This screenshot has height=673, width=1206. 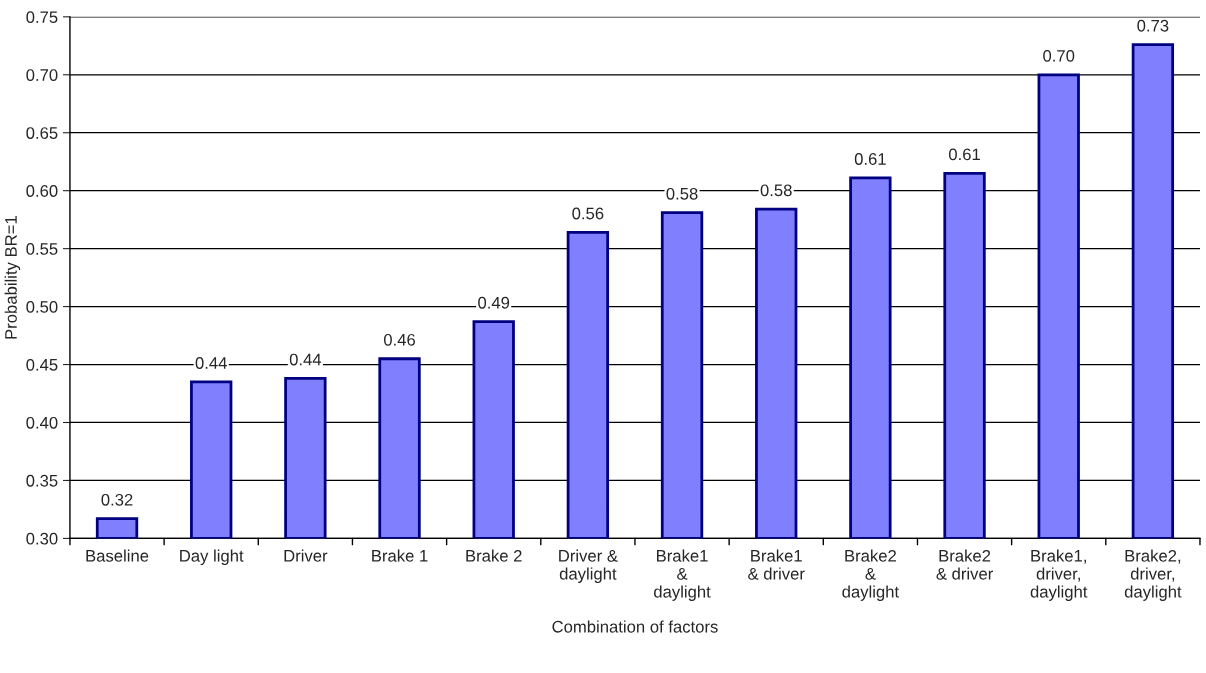 I want to click on y-tick-label: 0.50, so click(x=42, y=306).